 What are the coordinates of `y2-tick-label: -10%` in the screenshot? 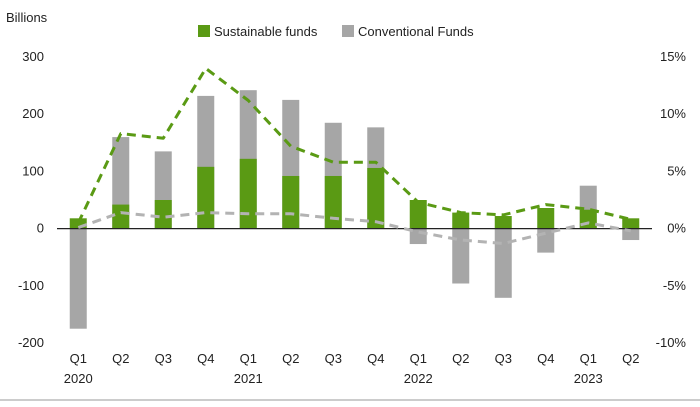 It's located at (671, 342).